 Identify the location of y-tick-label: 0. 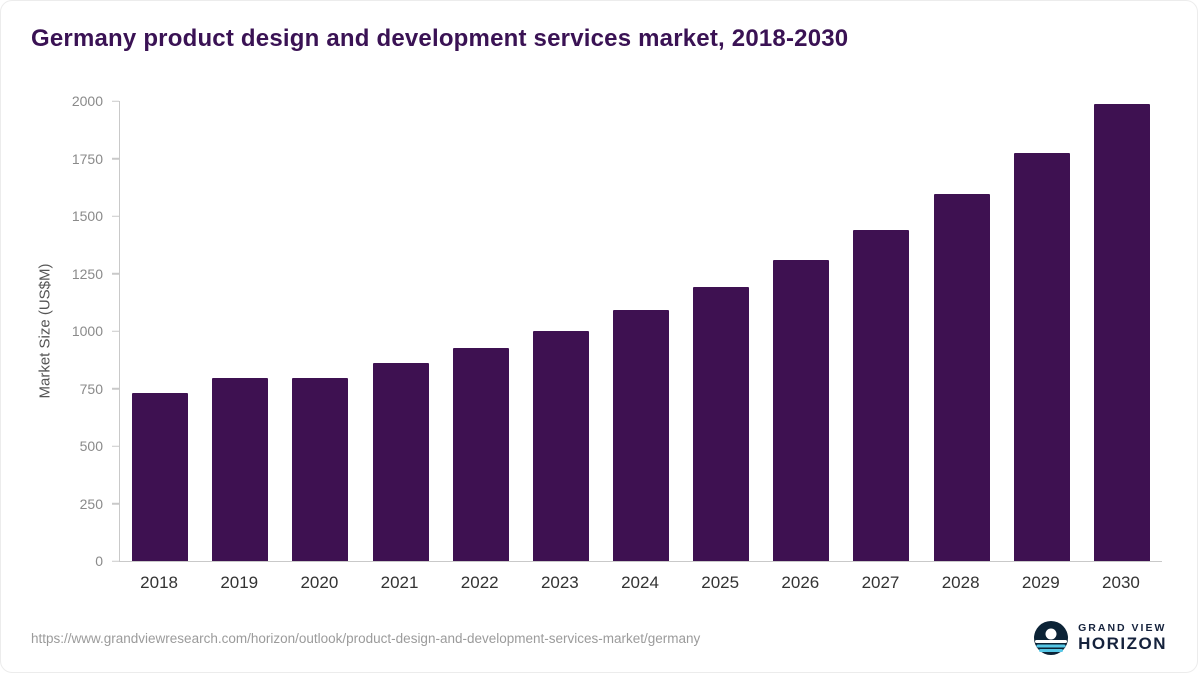
(99, 561).